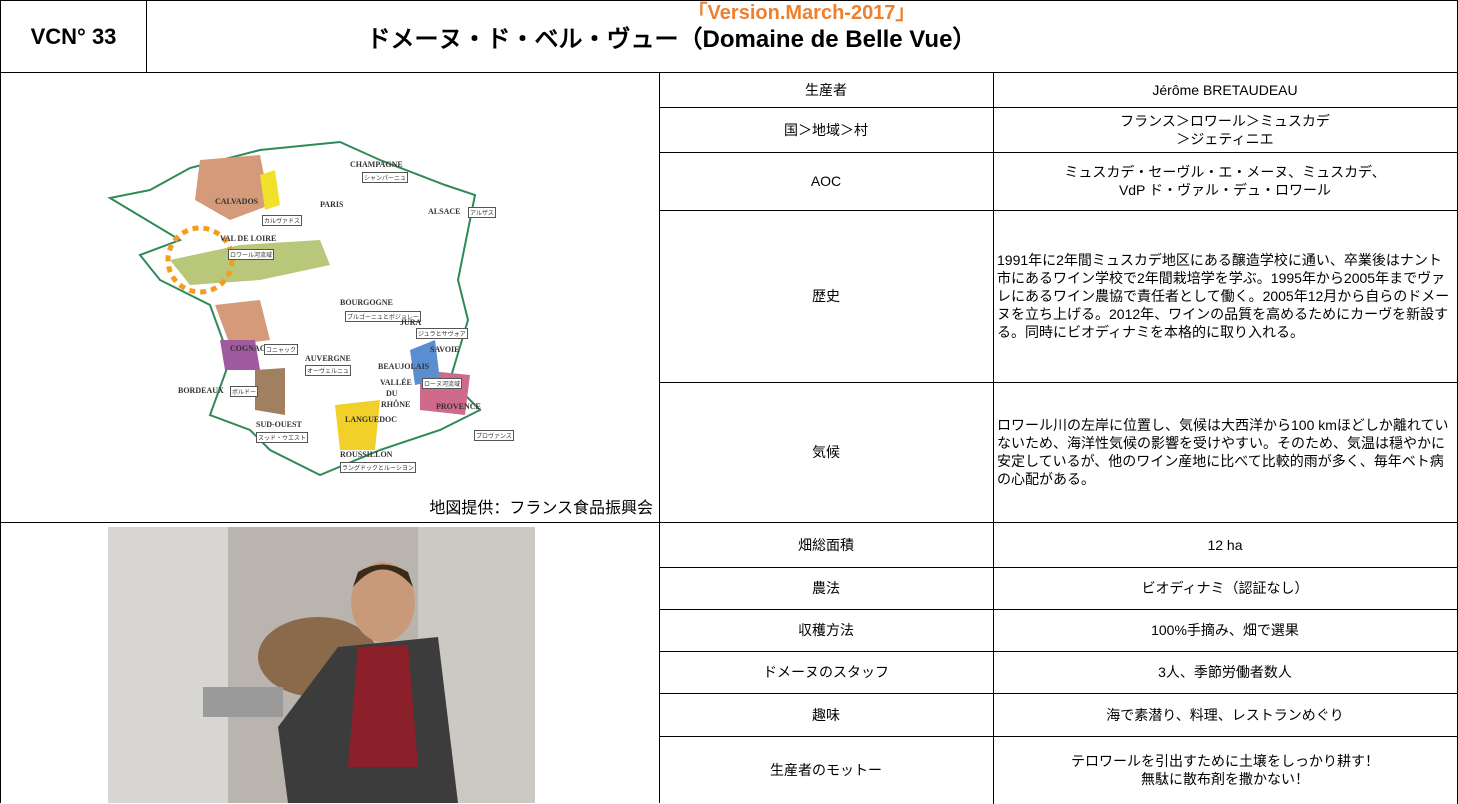  Describe the element at coordinates (385, 177) in the screenshot. I see `map-label: シャンパーニュ` at that location.